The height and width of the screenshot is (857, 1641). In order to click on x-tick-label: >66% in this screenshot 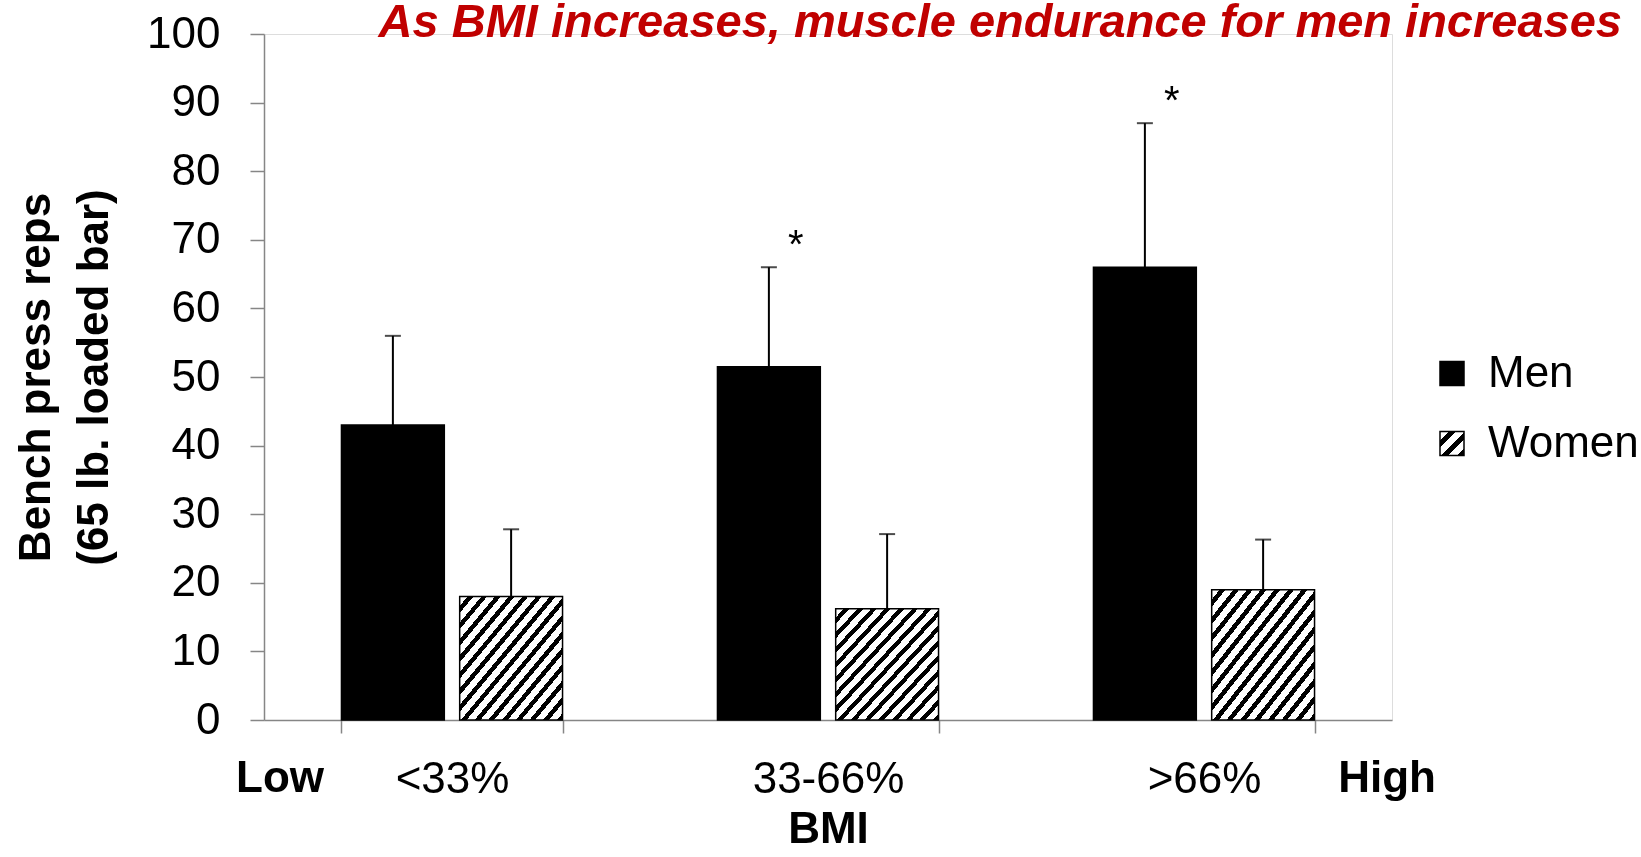, I will do `click(1204, 777)`.